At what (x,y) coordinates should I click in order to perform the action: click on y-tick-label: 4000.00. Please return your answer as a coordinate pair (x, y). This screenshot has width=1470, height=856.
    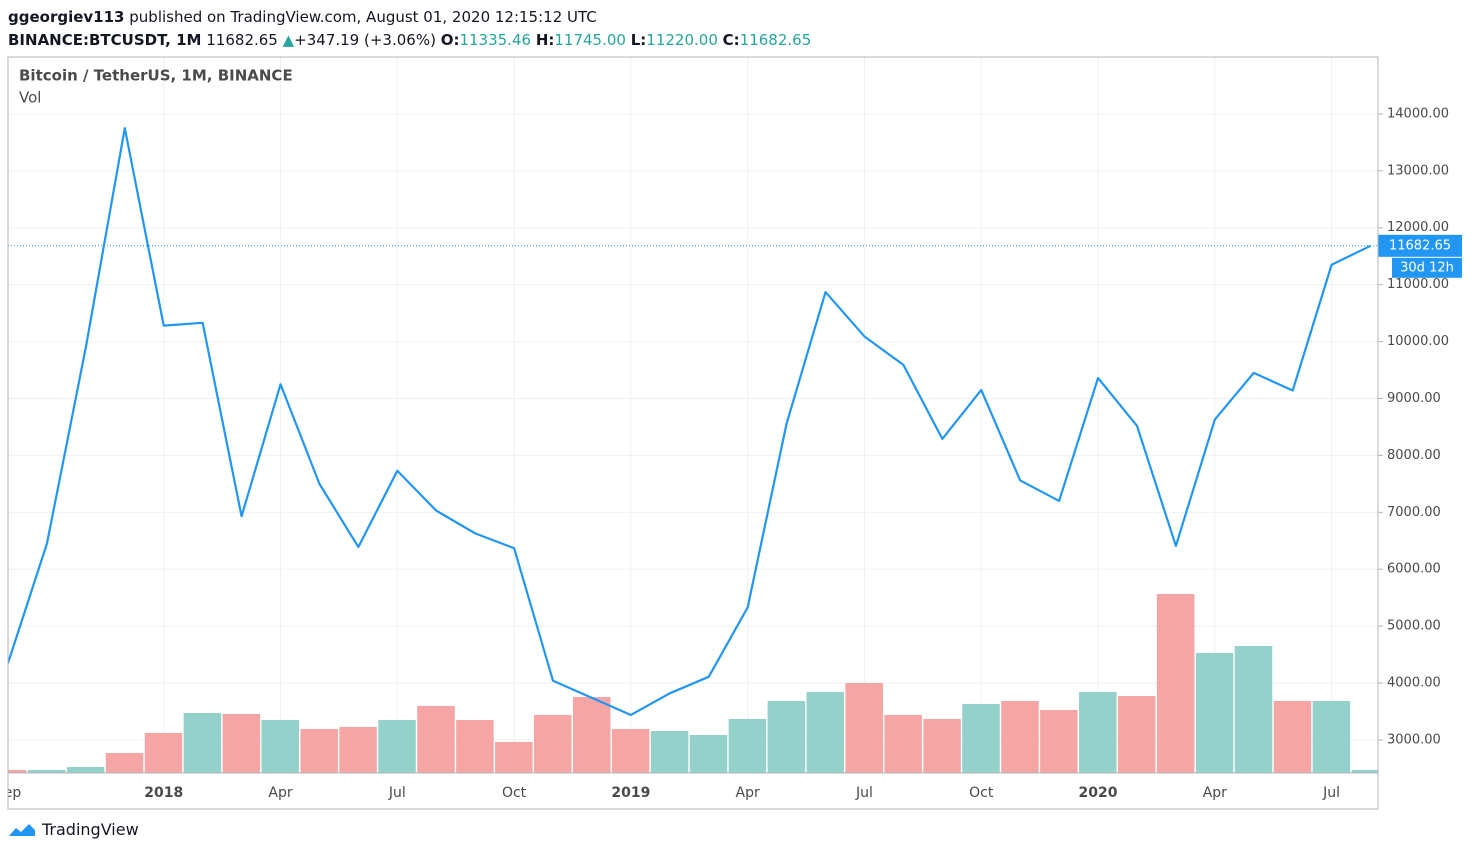
    Looking at the image, I should click on (1414, 683).